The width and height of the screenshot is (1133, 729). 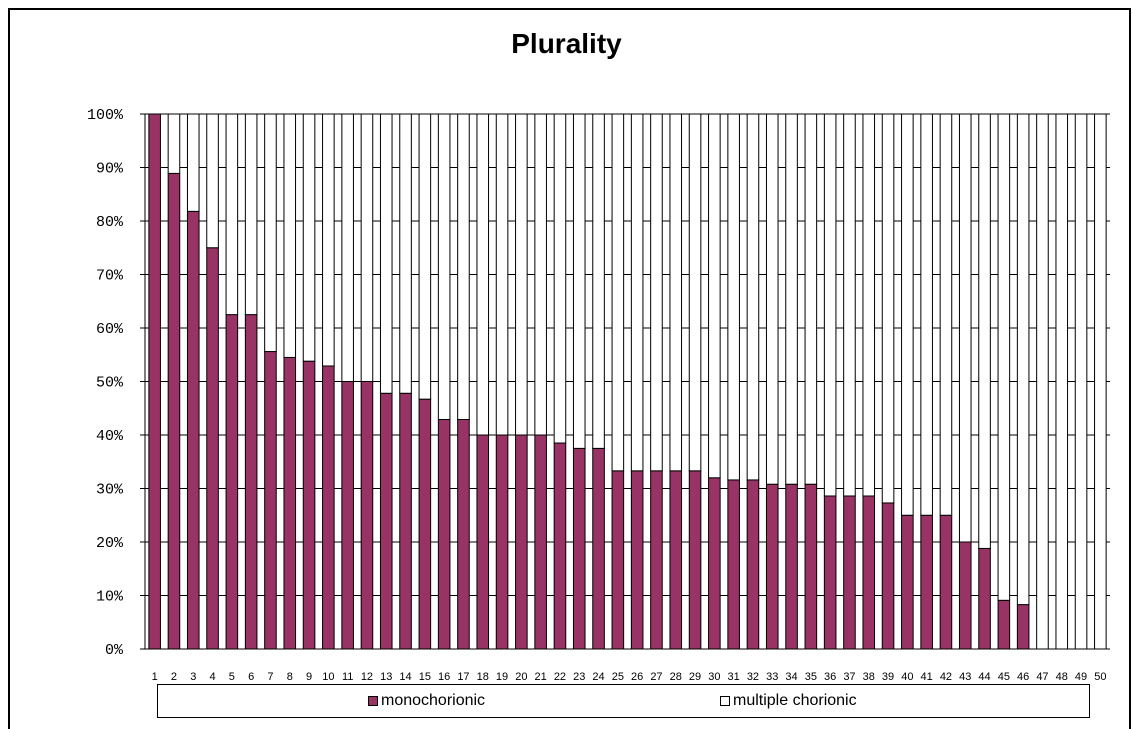 What do you see at coordinates (212, 677) in the screenshot?
I see `x-tick-label: 4` at bounding box center [212, 677].